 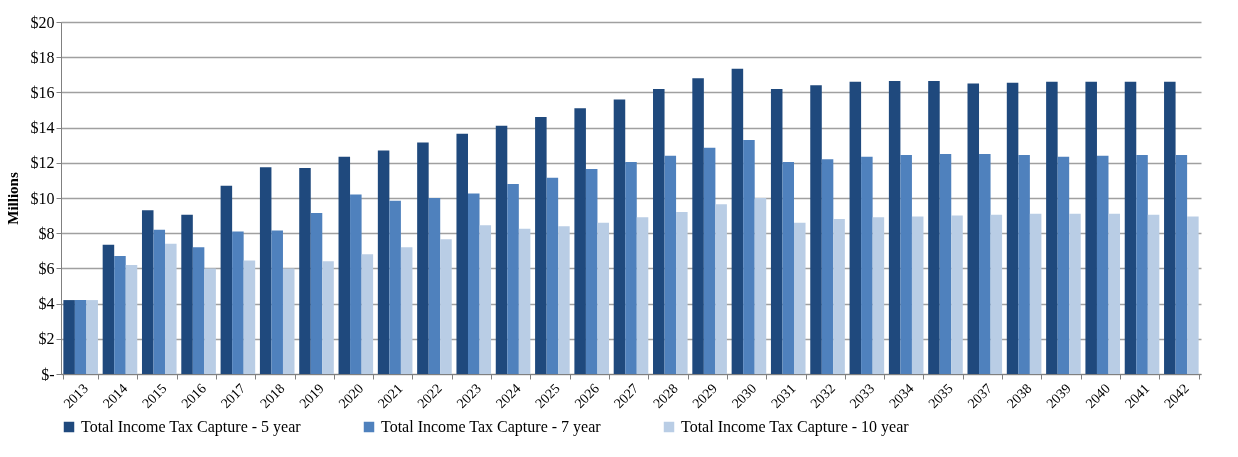 What do you see at coordinates (12, 198) in the screenshot?
I see `y-axis-title: Millions` at bounding box center [12, 198].